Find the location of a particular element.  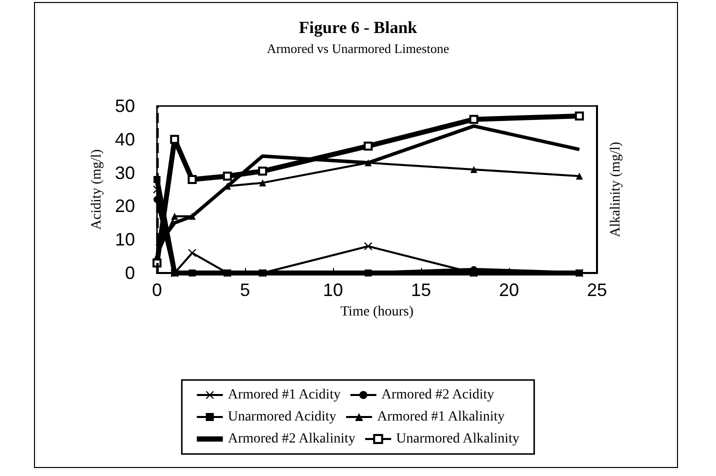

x-tick-label: 5 is located at coordinates (245, 290).